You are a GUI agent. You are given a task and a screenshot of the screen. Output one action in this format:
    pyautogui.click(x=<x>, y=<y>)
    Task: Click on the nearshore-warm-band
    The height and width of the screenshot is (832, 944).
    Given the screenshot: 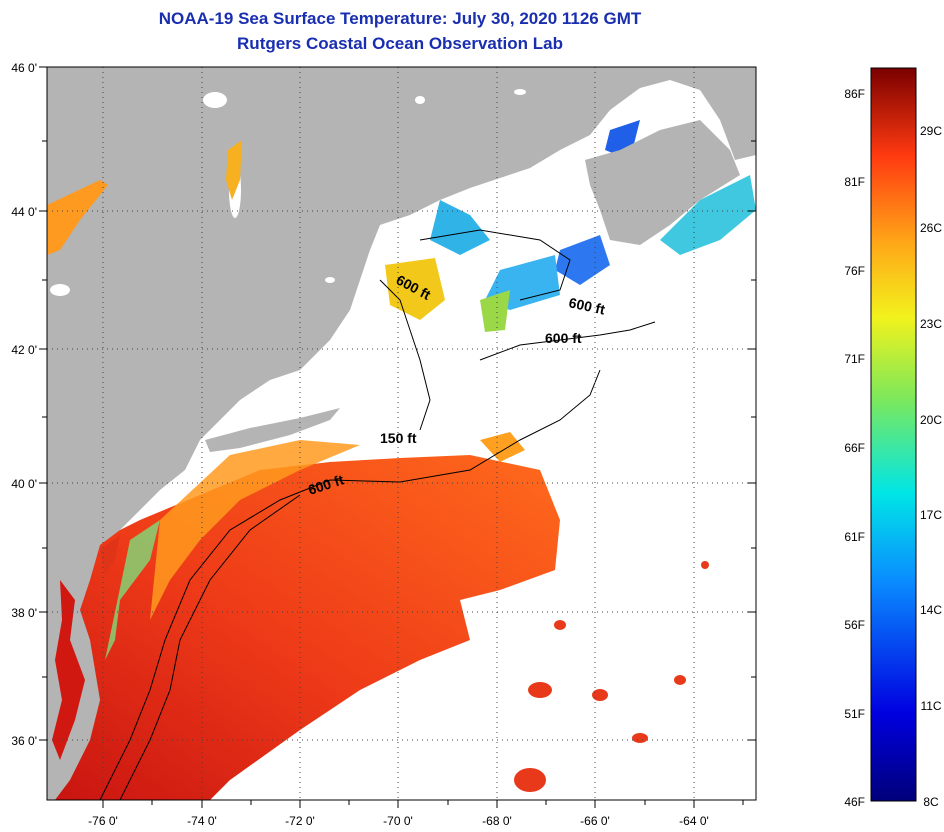 What is the action you would take?
    pyautogui.click(x=255, y=530)
    